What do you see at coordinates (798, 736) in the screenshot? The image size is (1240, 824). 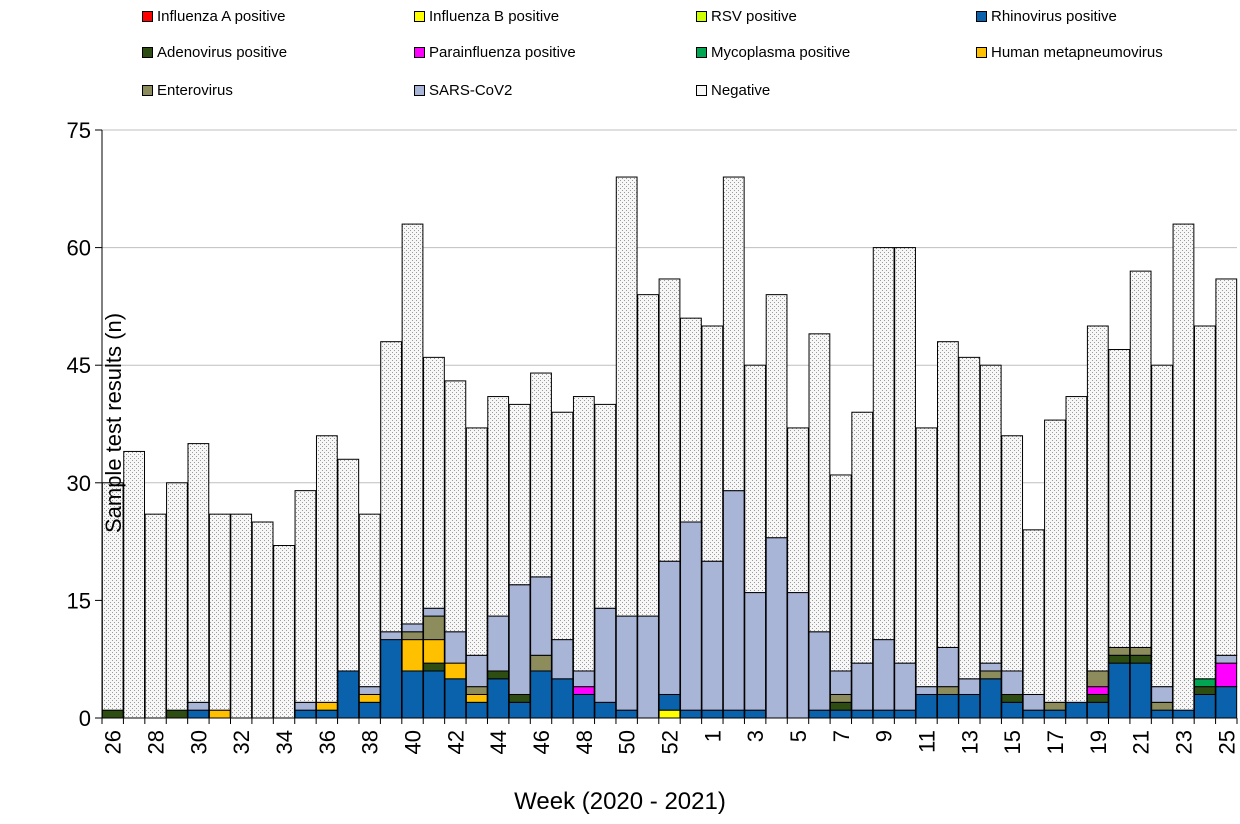 I see `x-tick-label: 5` at bounding box center [798, 736].